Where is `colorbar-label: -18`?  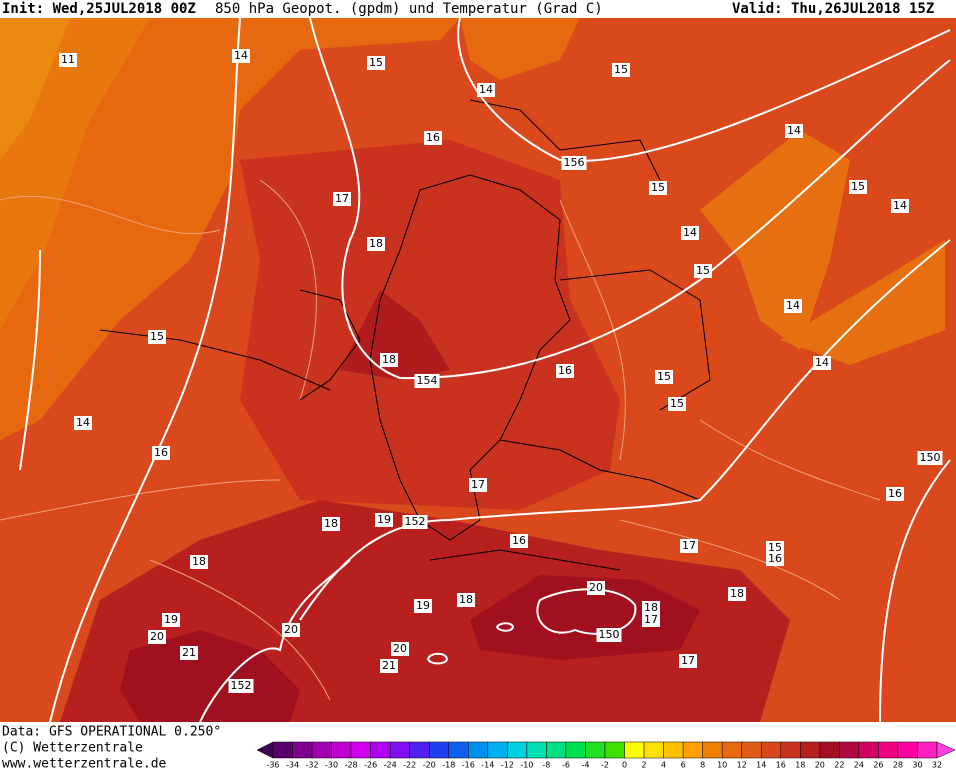
colorbar-label: -18 is located at coordinates (448, 765).